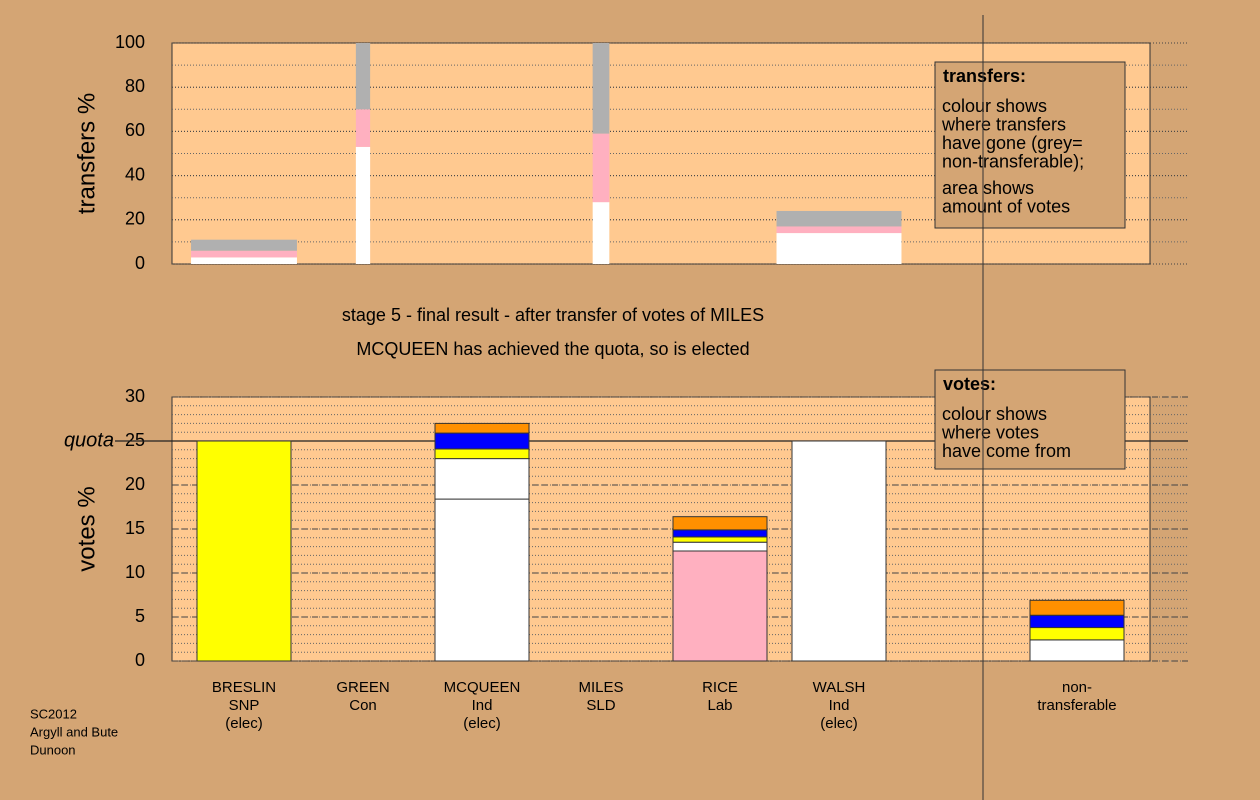 This screenshot has height=800, width=1260. Describe the element at coordinates (720, 687) in the screenshot. I see `x-tick-label: RICE` at that location.